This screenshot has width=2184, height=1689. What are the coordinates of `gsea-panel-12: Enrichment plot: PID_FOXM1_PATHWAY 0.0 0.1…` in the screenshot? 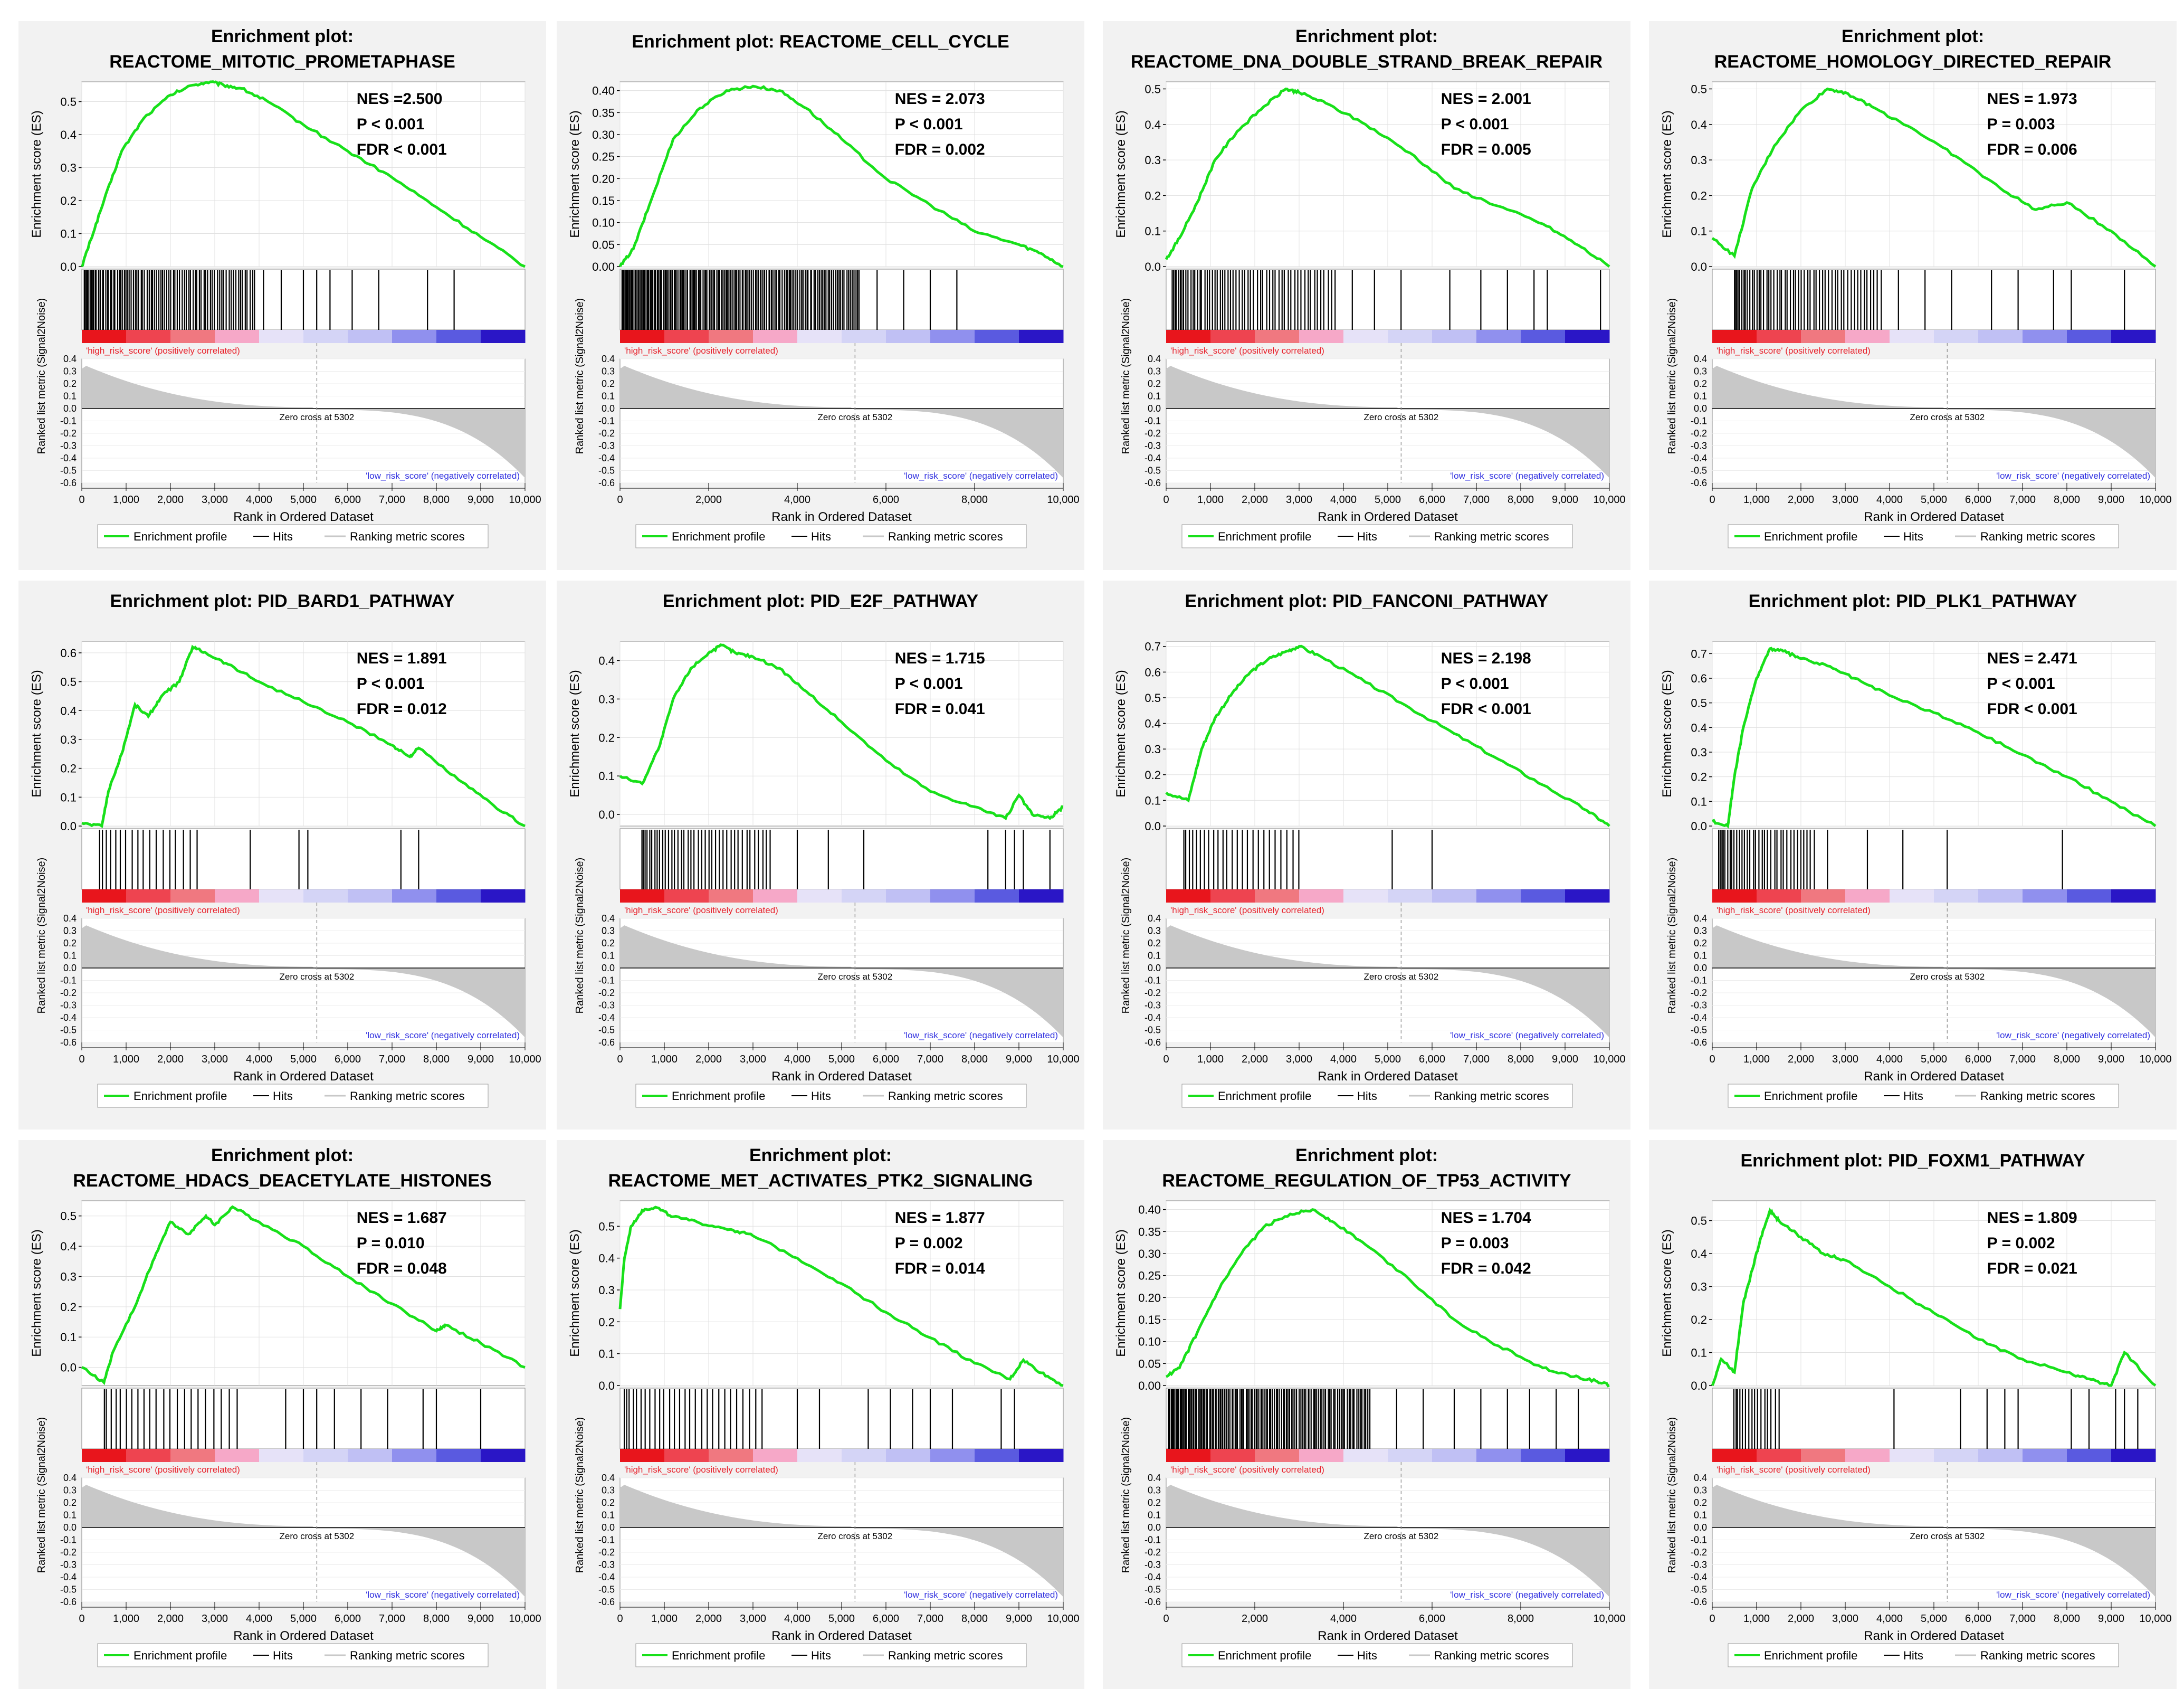 It's located at (1913, 1414).